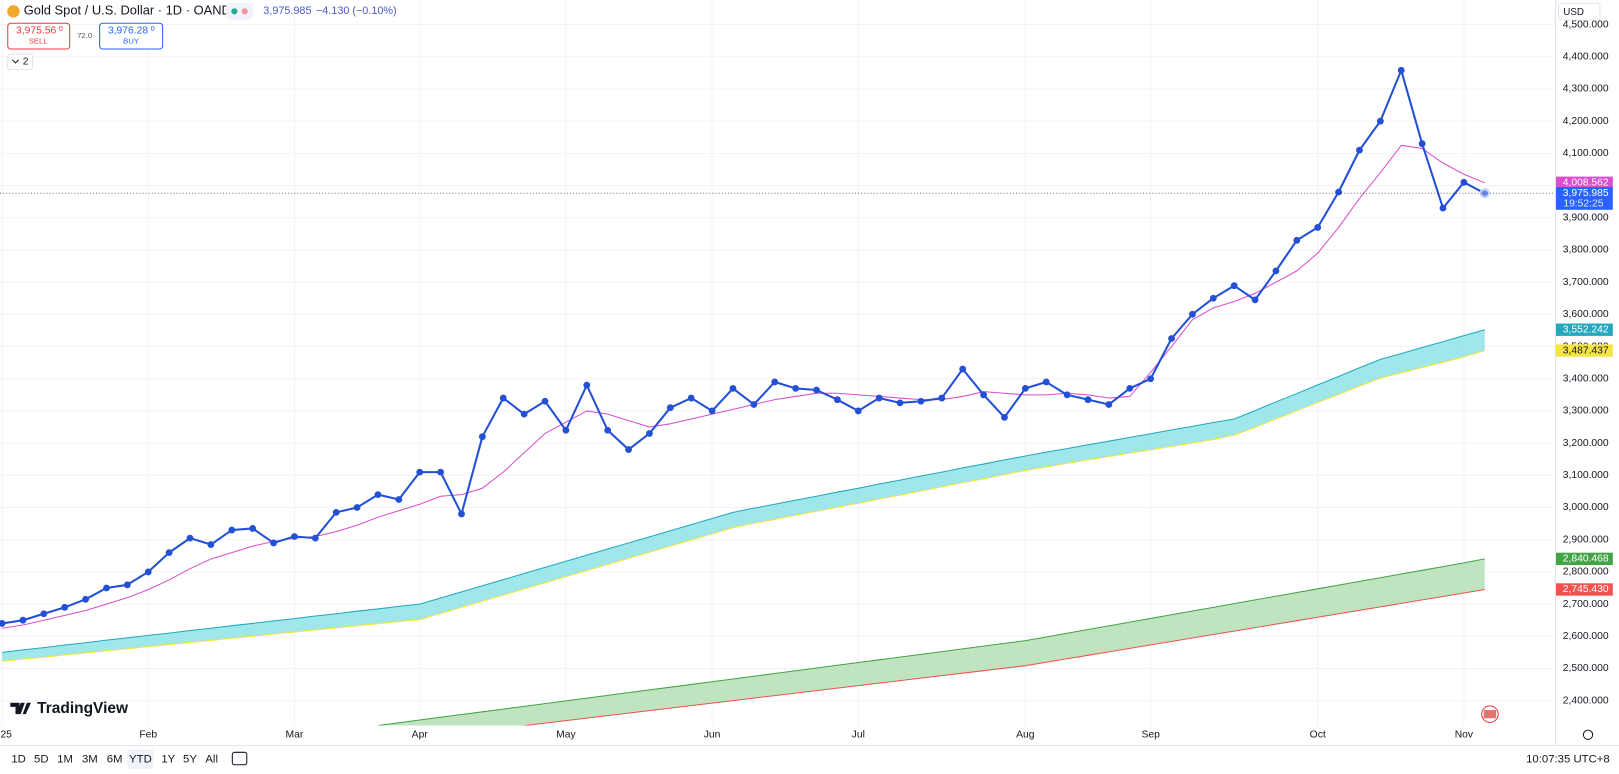  Describe the element at coordinates (168, 760) in the screenshot. I see `range-button: 1Y` at that location.